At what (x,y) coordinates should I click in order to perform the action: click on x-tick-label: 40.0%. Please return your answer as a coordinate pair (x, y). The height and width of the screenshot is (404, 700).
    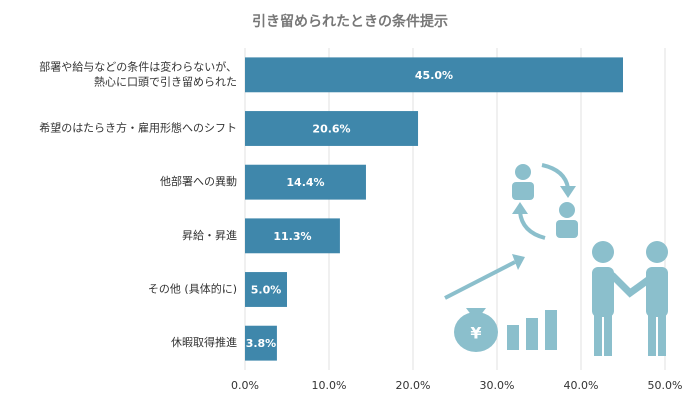
    Looking at the image, I should click on (581, 385).